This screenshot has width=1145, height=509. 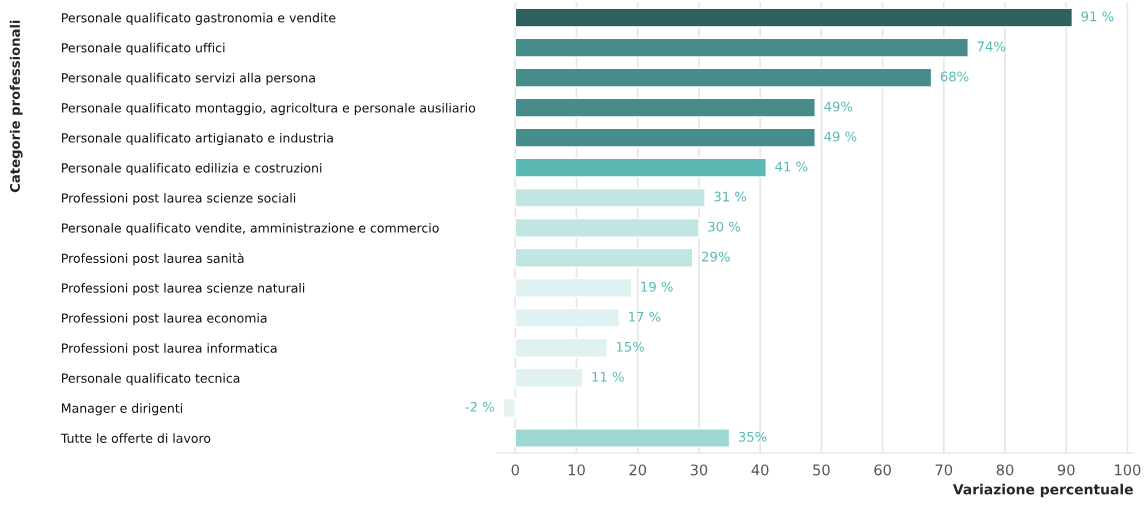 I want to click on y-tick-label: Manager e dirigenti, so click(x=122, y=409).